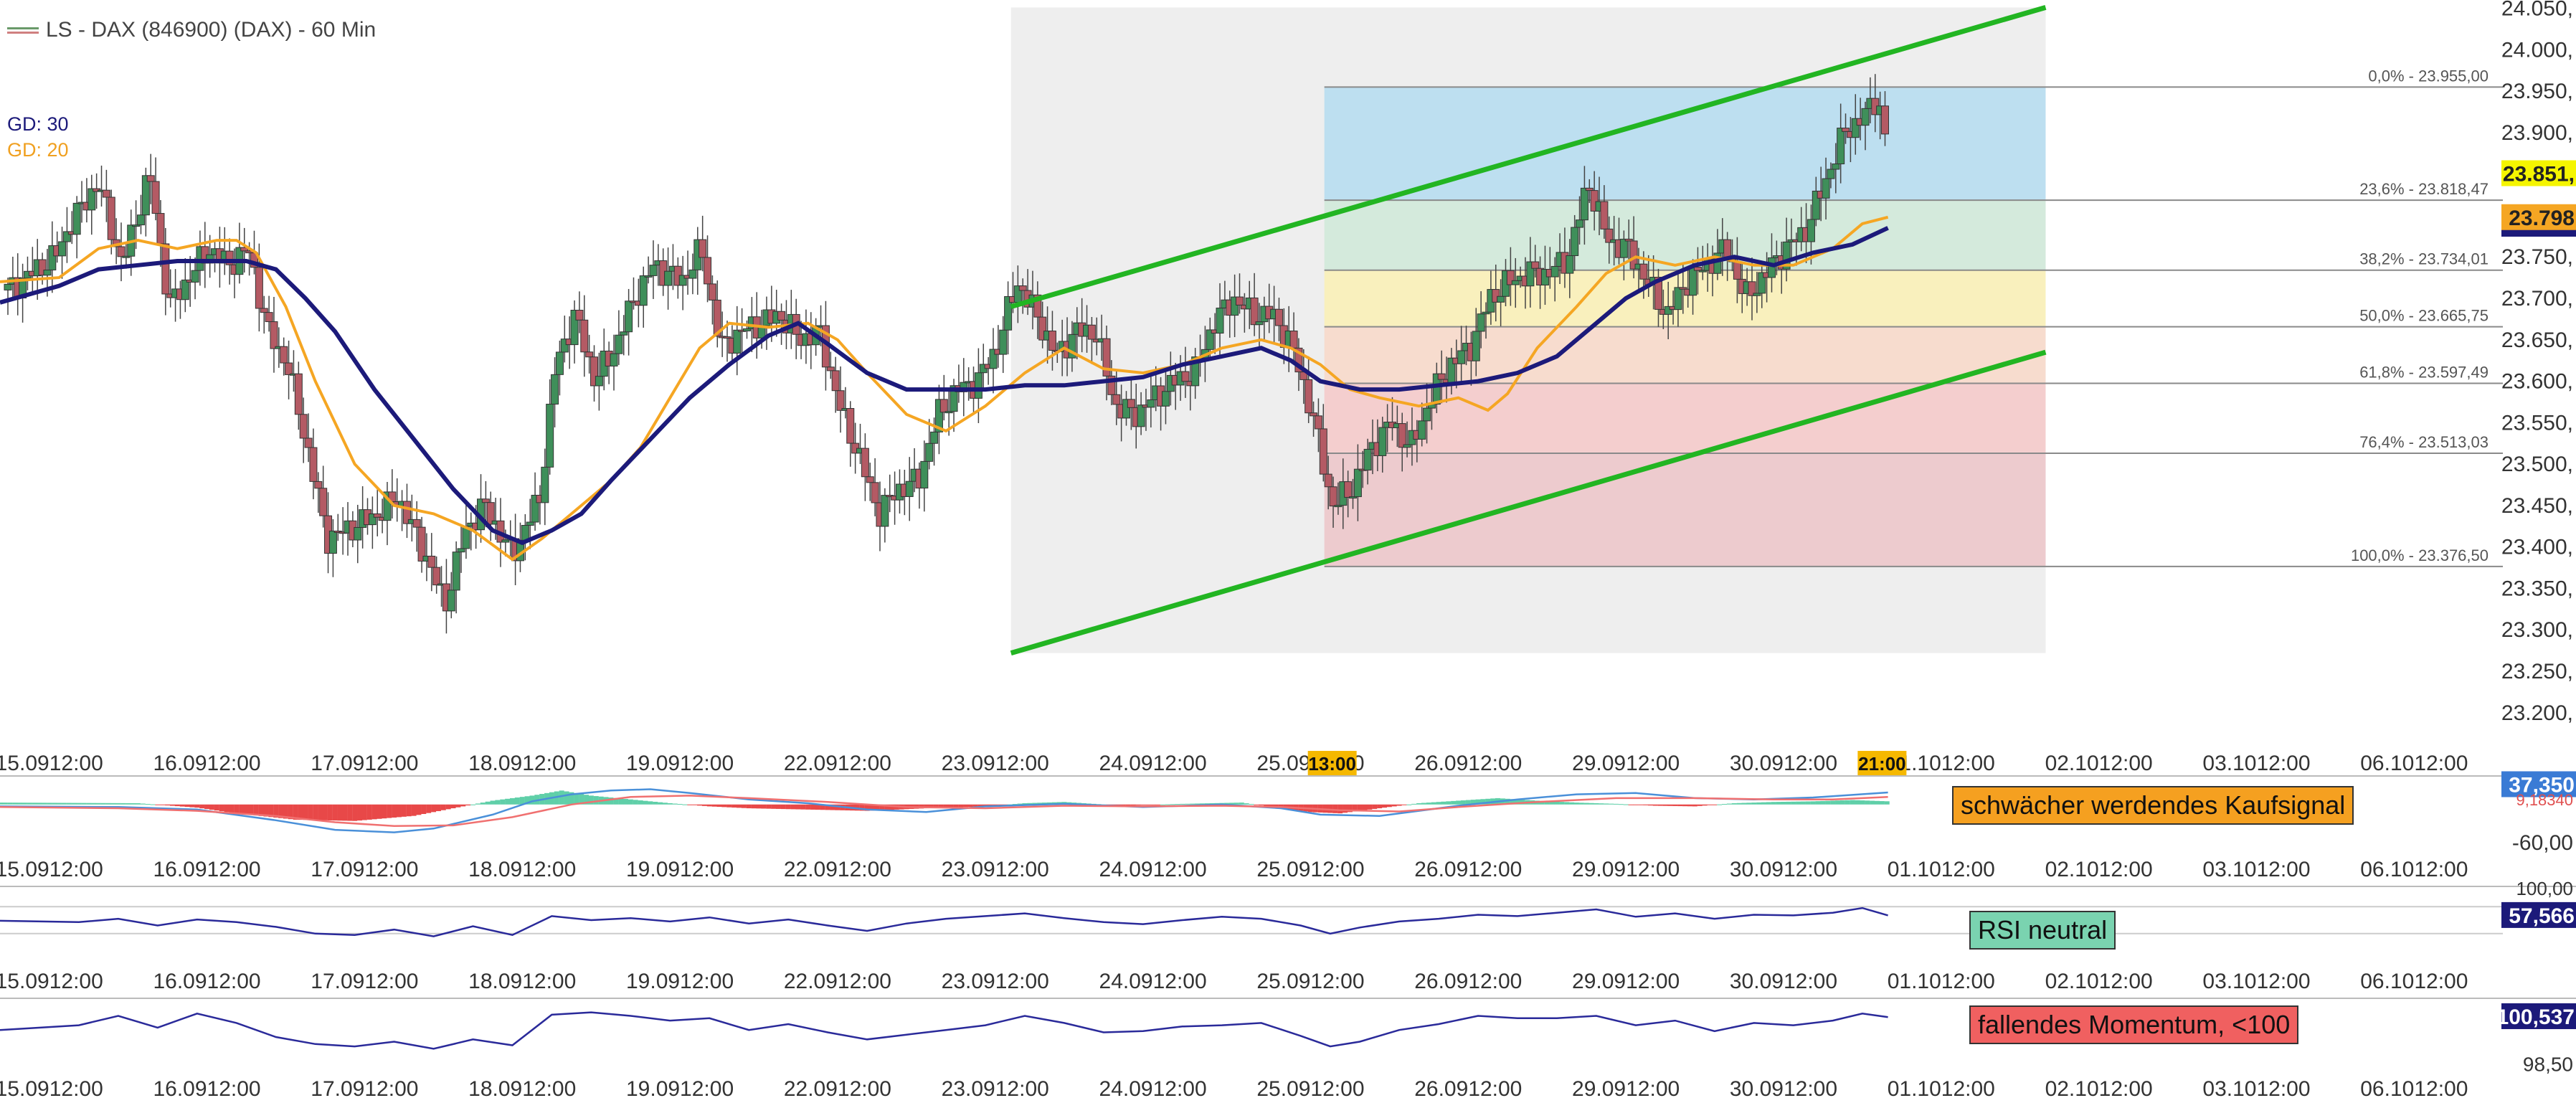 This screenshot has height=1103, width=2576. Describe the element at coordinates (2424, 442) in the screenshot. I see `fib-level-label: 76,4% - 23.513,03` at that location.